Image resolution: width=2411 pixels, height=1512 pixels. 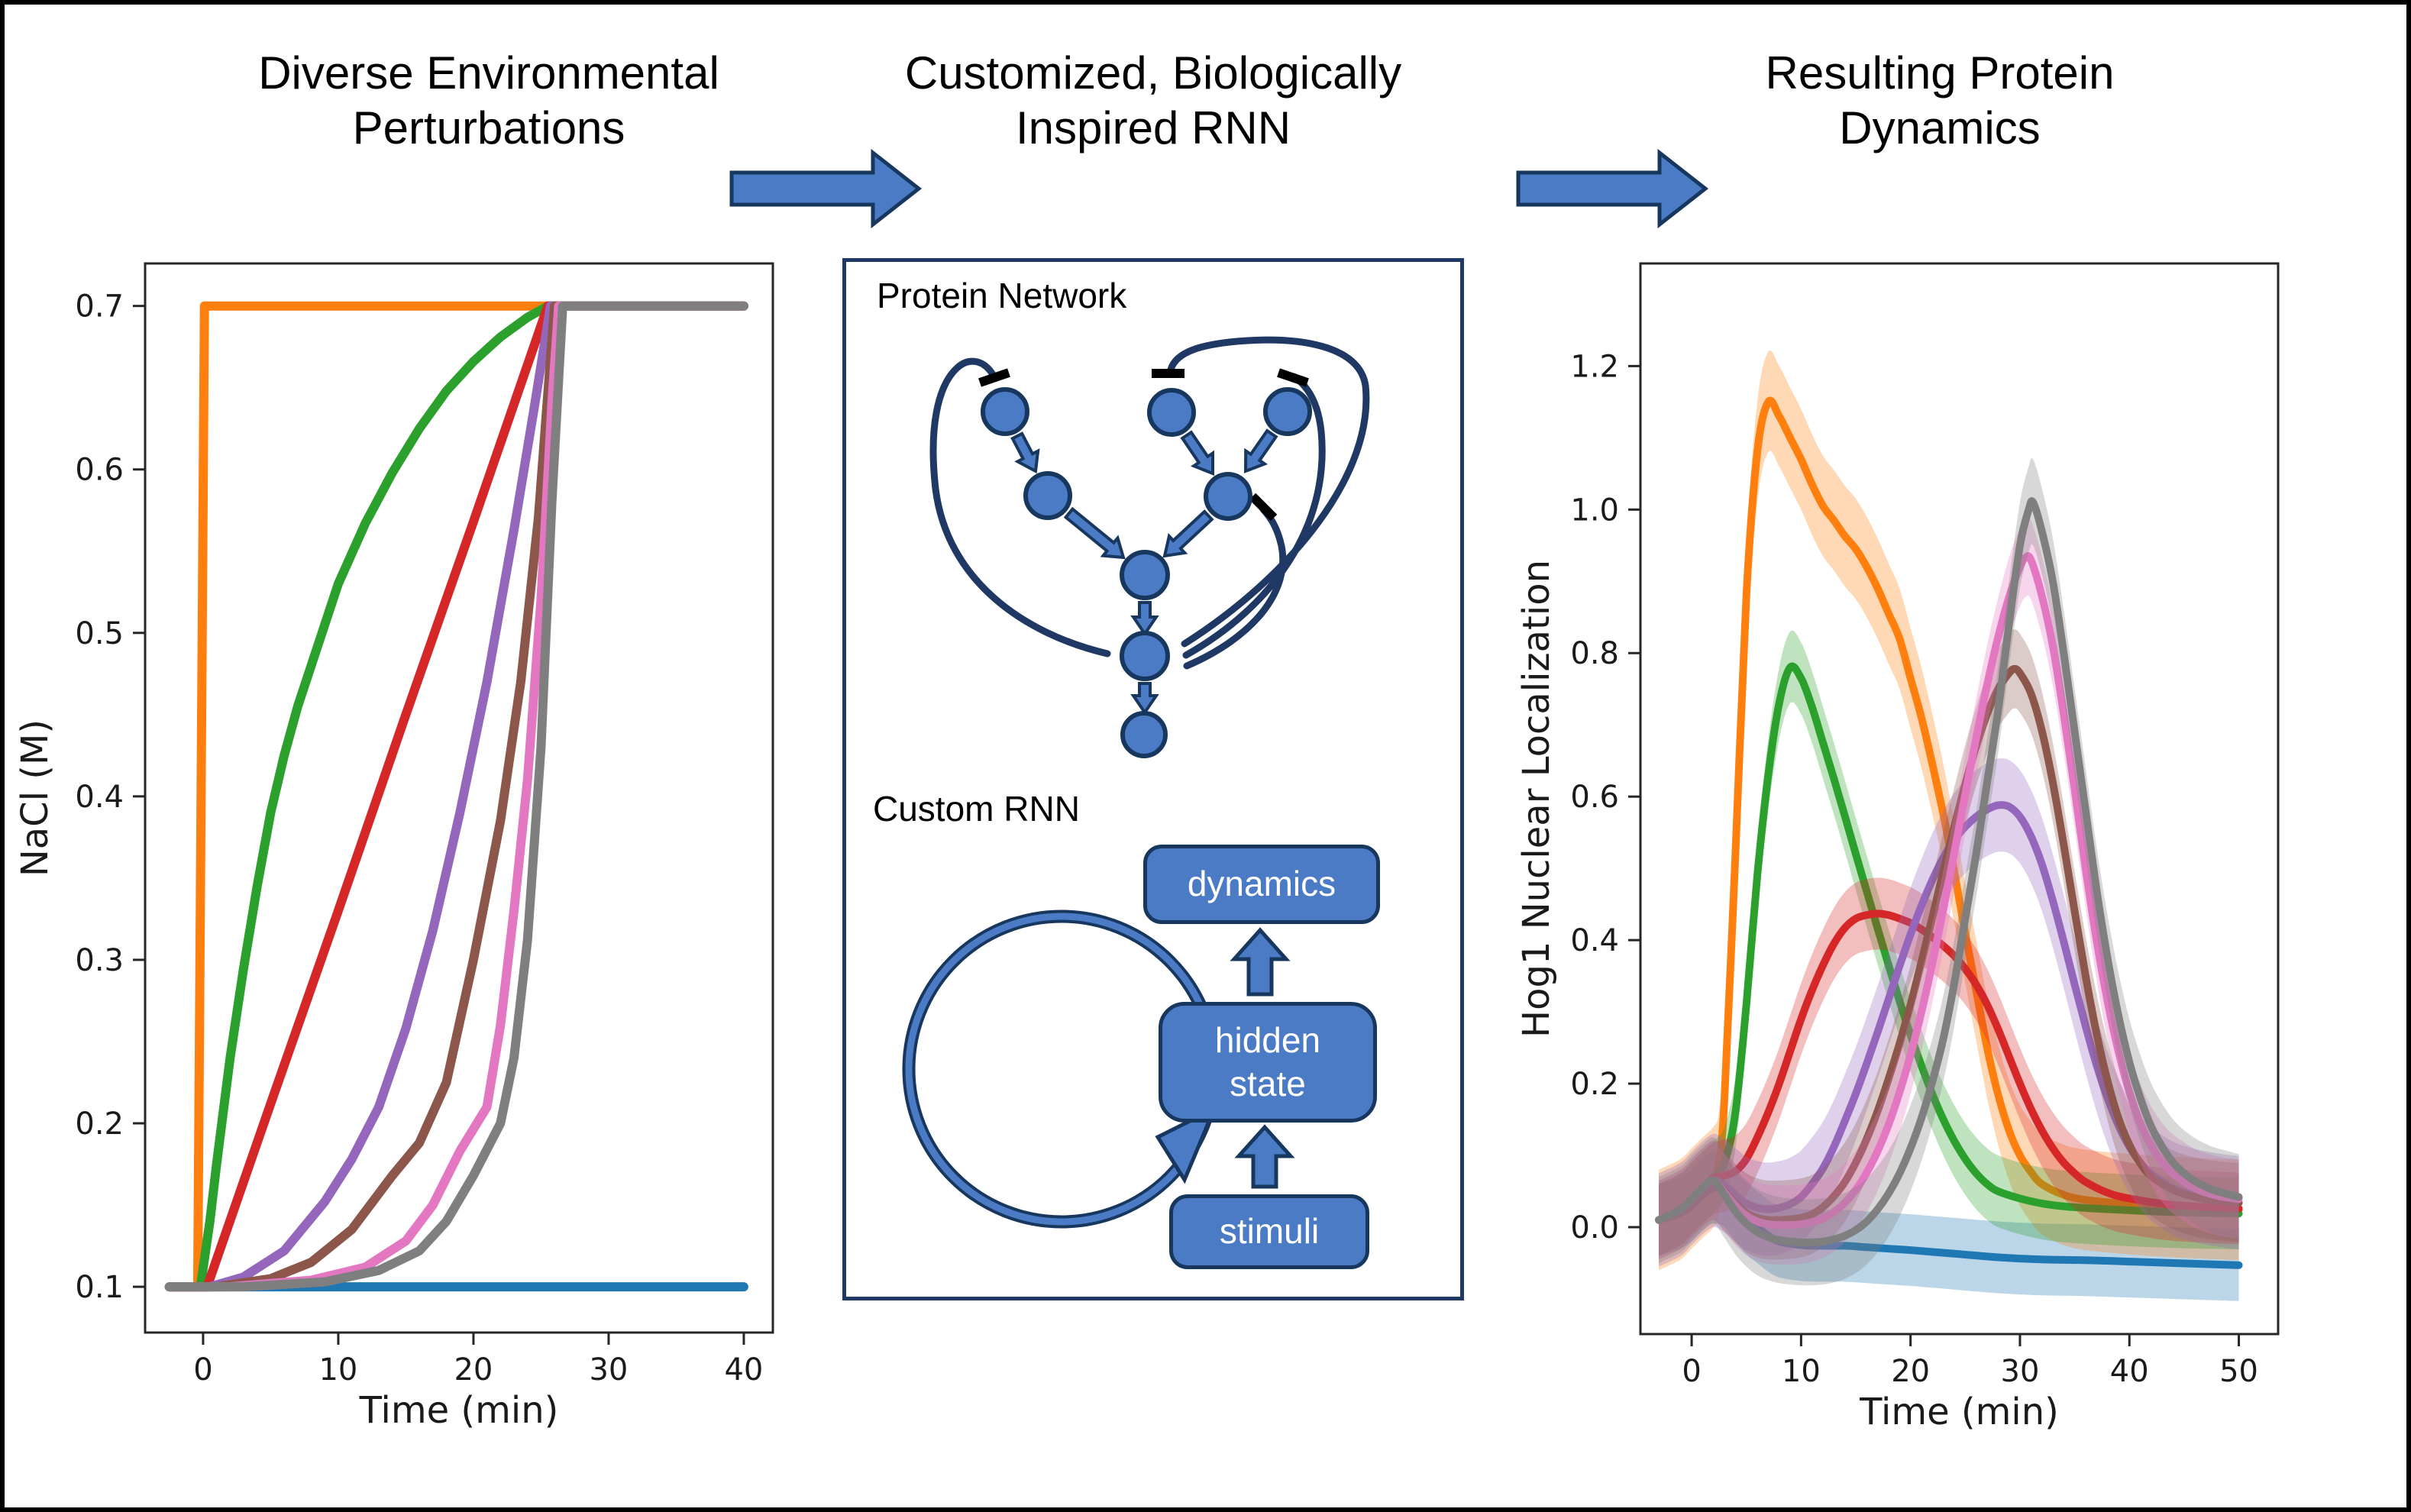 I want to click on stimuli-box-label: stimuli, so click(x=1269, y=1231).